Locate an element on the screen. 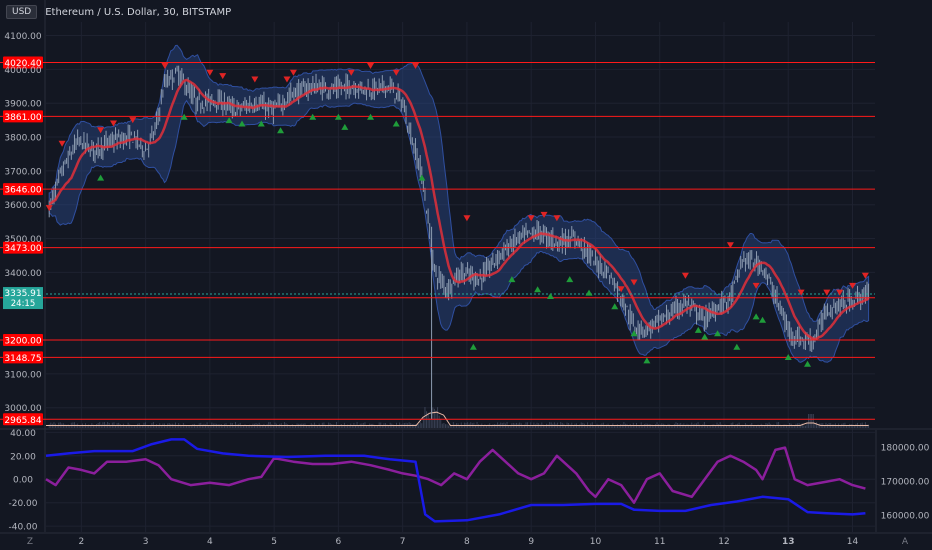 The width and height of the screenshot is (932, 550). time-tick-label: 2 is located at coordinates (81, 542).